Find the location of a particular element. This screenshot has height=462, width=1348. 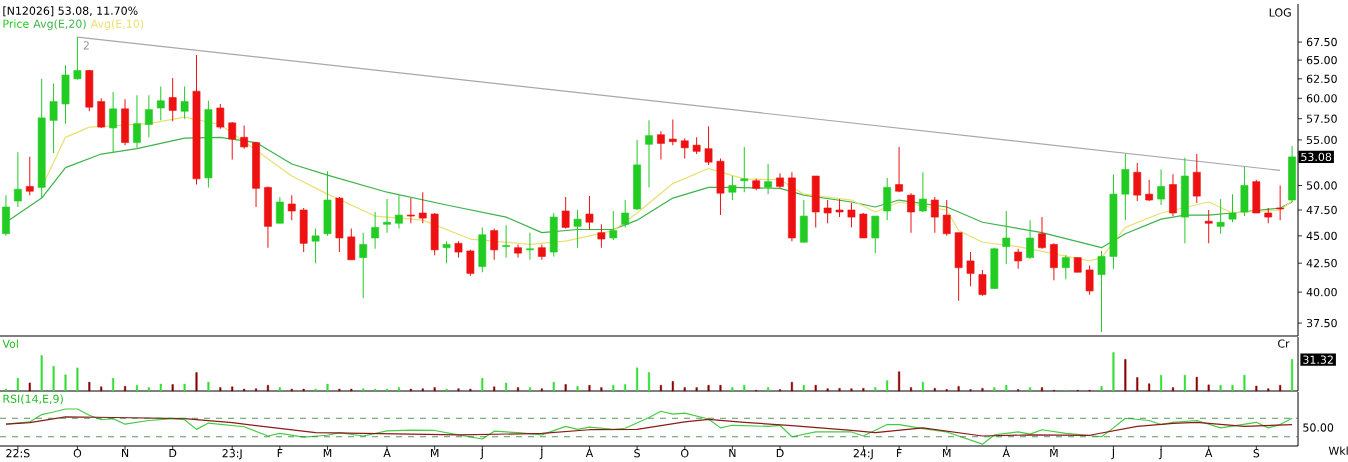

x-tick-label: D is located at coordinates (173, 453).